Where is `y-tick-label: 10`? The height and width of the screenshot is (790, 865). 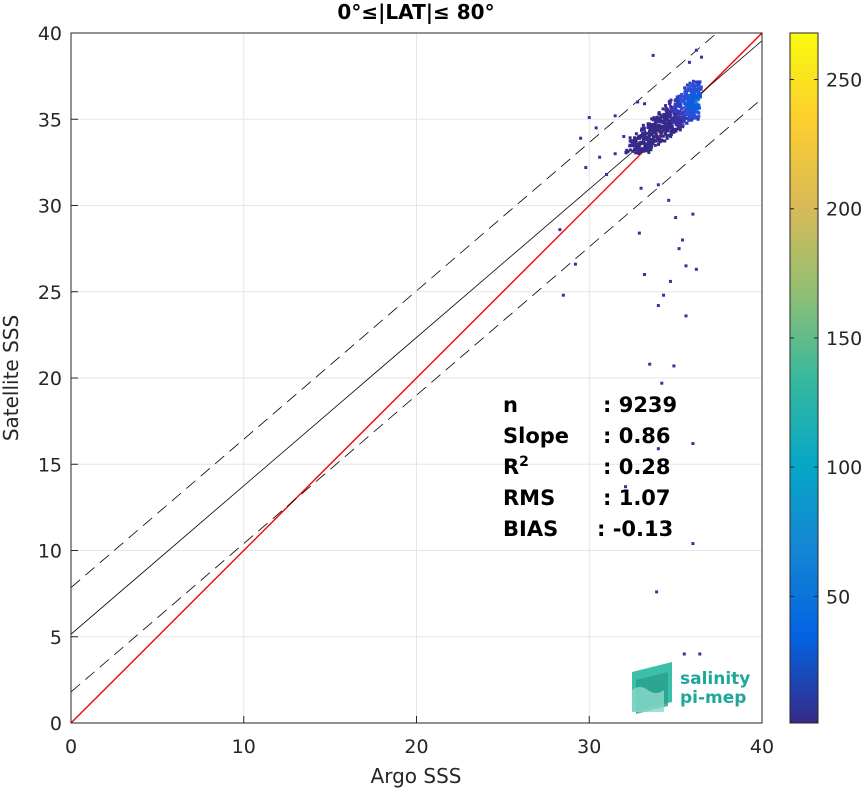 y-tick-label: 10 is located at coordinates (50, 552).